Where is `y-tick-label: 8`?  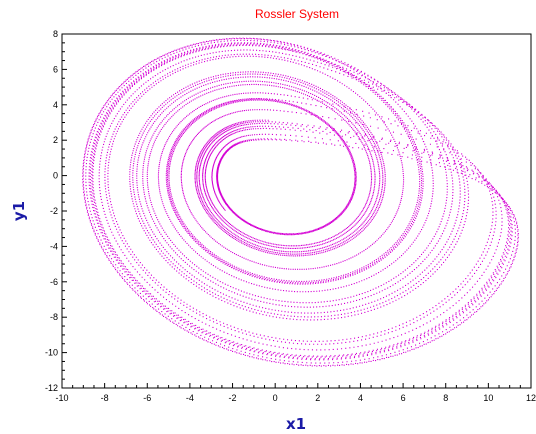 y-tick-label: 8 is located at coordinates (55, 34).